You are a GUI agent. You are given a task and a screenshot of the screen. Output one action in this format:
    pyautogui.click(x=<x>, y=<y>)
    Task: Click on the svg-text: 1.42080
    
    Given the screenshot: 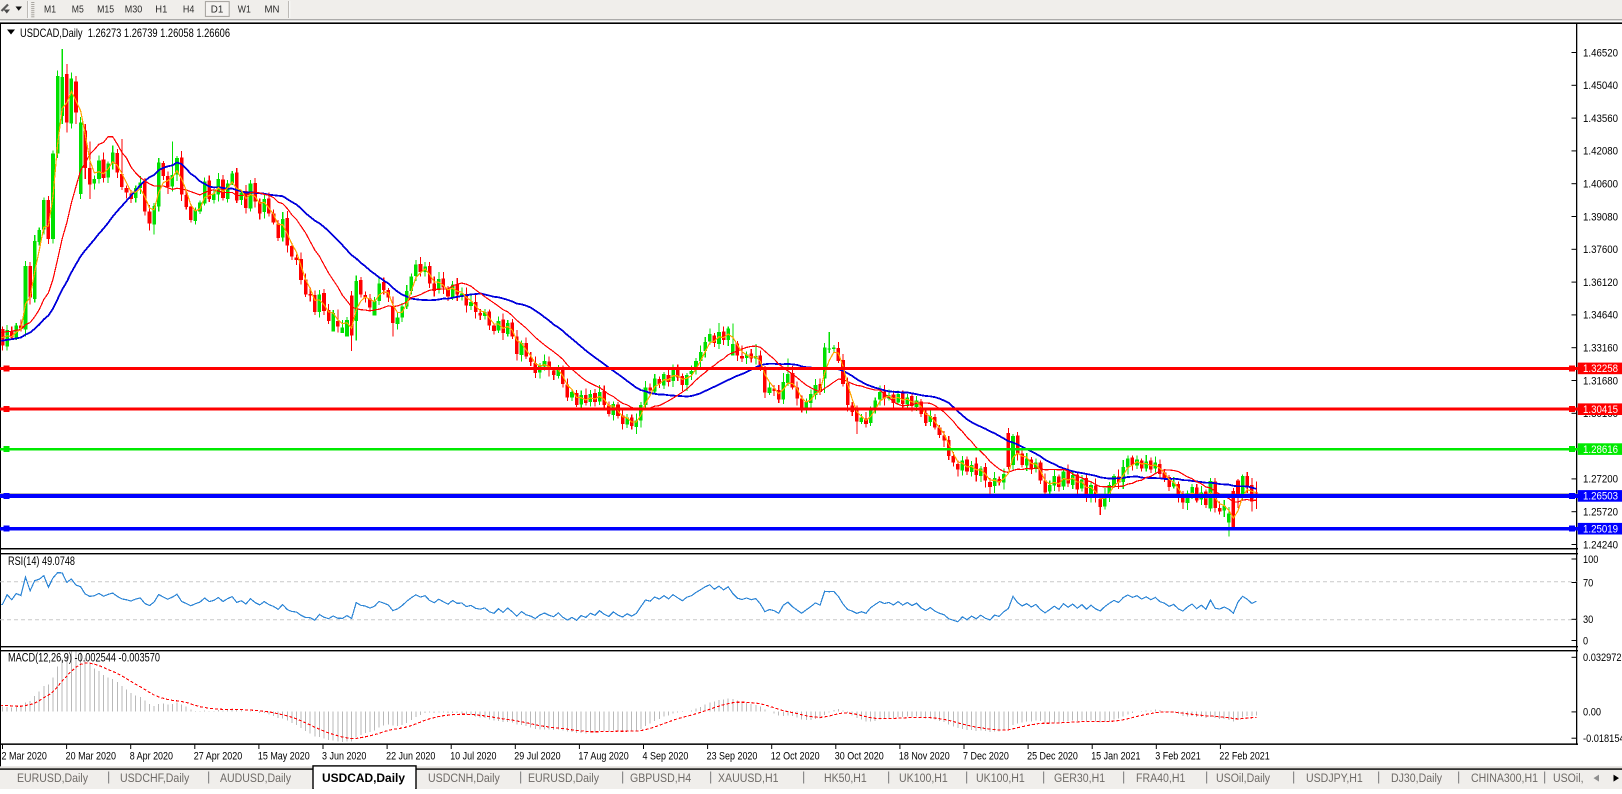 What is the action you would take?
    pyautogui.click(x=1600, y=152)
    